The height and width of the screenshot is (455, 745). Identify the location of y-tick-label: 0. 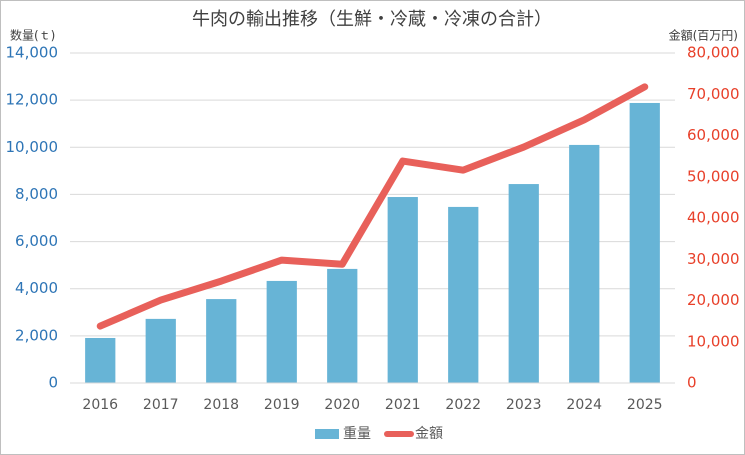
(53, 383).